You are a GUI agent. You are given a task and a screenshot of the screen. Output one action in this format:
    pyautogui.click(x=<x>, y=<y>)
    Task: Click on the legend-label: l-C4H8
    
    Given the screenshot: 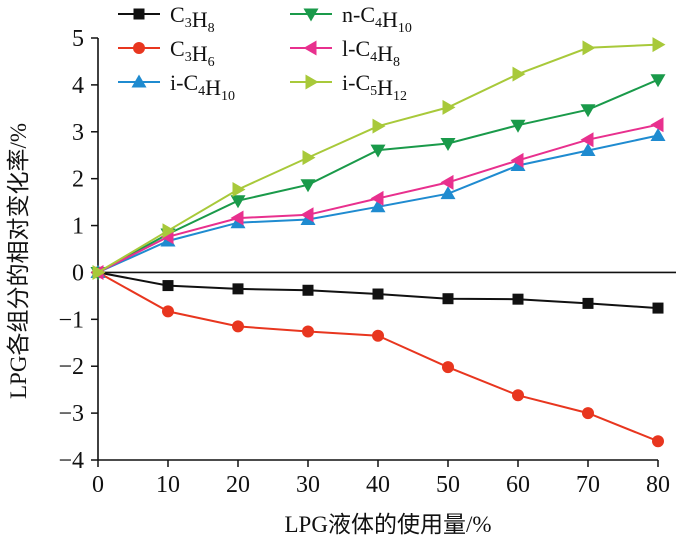 What is the action you would take?
    pyautogui.click(x=371, y=53)
    